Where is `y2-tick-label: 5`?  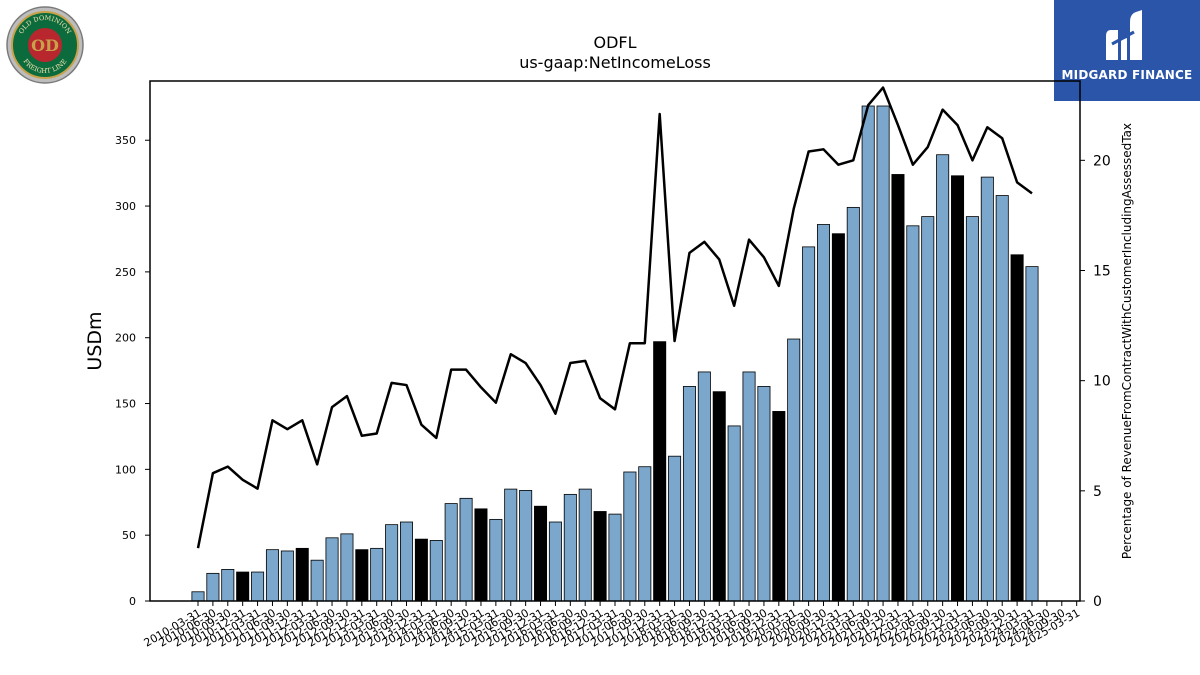 y2-tick-label: 5 is located at coordinates (1097, 492).